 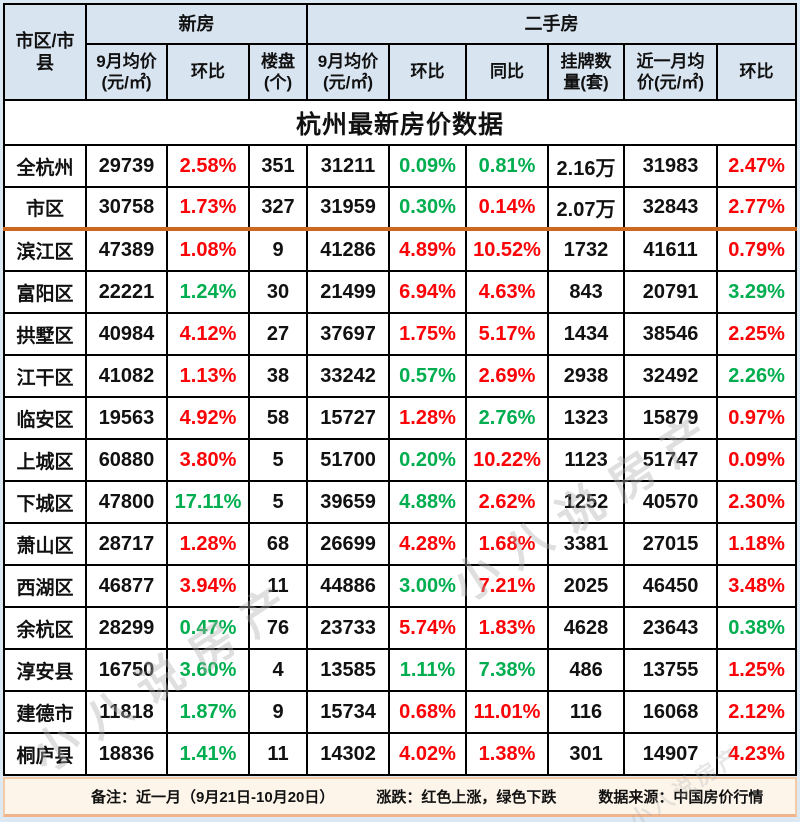 I want to click on cell-new-mom: 4.12%, so click(x=208, y=334).